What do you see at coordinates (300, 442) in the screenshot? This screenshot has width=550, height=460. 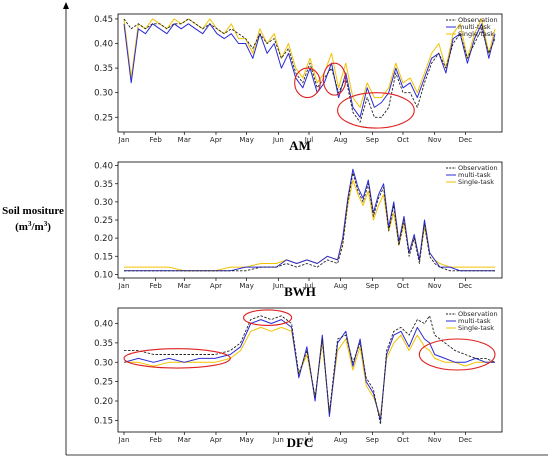 I see `panel-title: DFC` at bounding box center [300, 442].